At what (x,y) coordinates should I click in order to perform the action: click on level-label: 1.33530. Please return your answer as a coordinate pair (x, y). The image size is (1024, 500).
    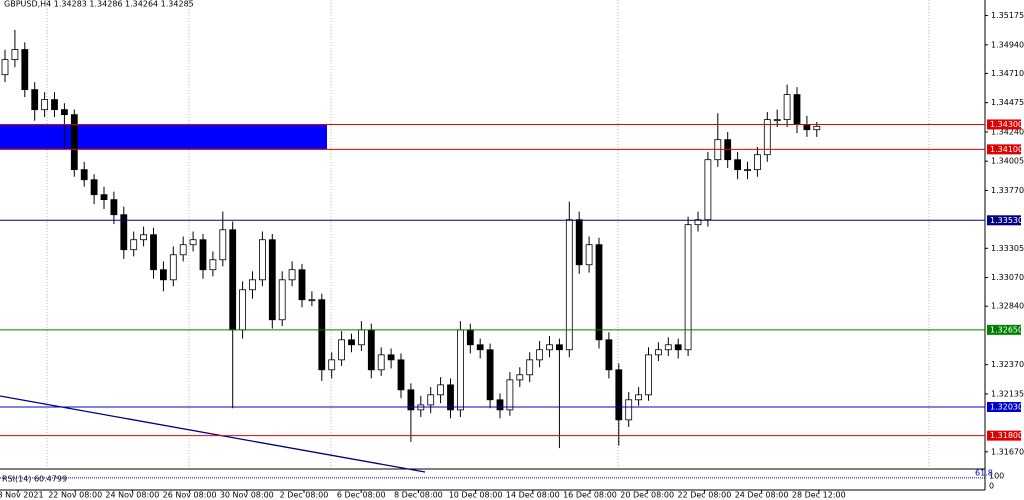
    Looking at the image, I should click on (1006, 220).